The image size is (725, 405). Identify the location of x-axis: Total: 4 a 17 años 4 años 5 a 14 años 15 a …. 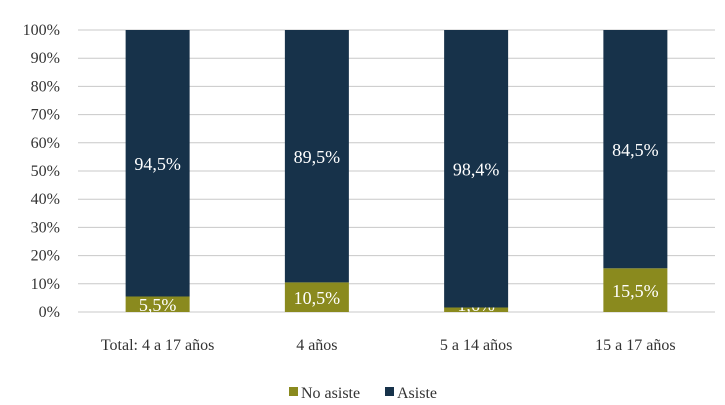
(388, 345).